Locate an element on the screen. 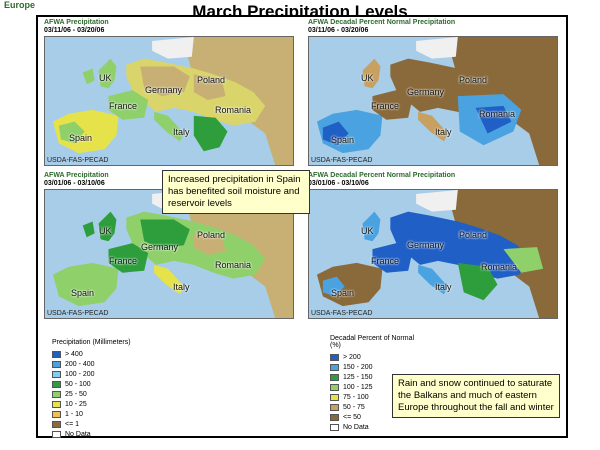  legend-label: > 400 is located at coordinates (74, 354).